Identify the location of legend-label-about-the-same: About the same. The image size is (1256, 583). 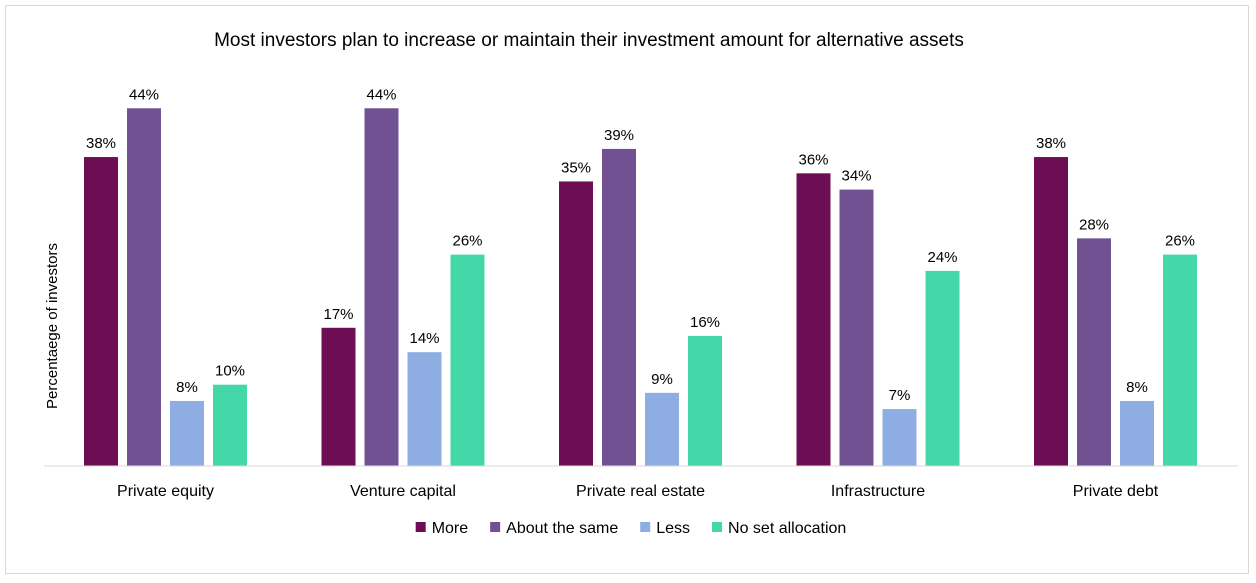
(562, 528).